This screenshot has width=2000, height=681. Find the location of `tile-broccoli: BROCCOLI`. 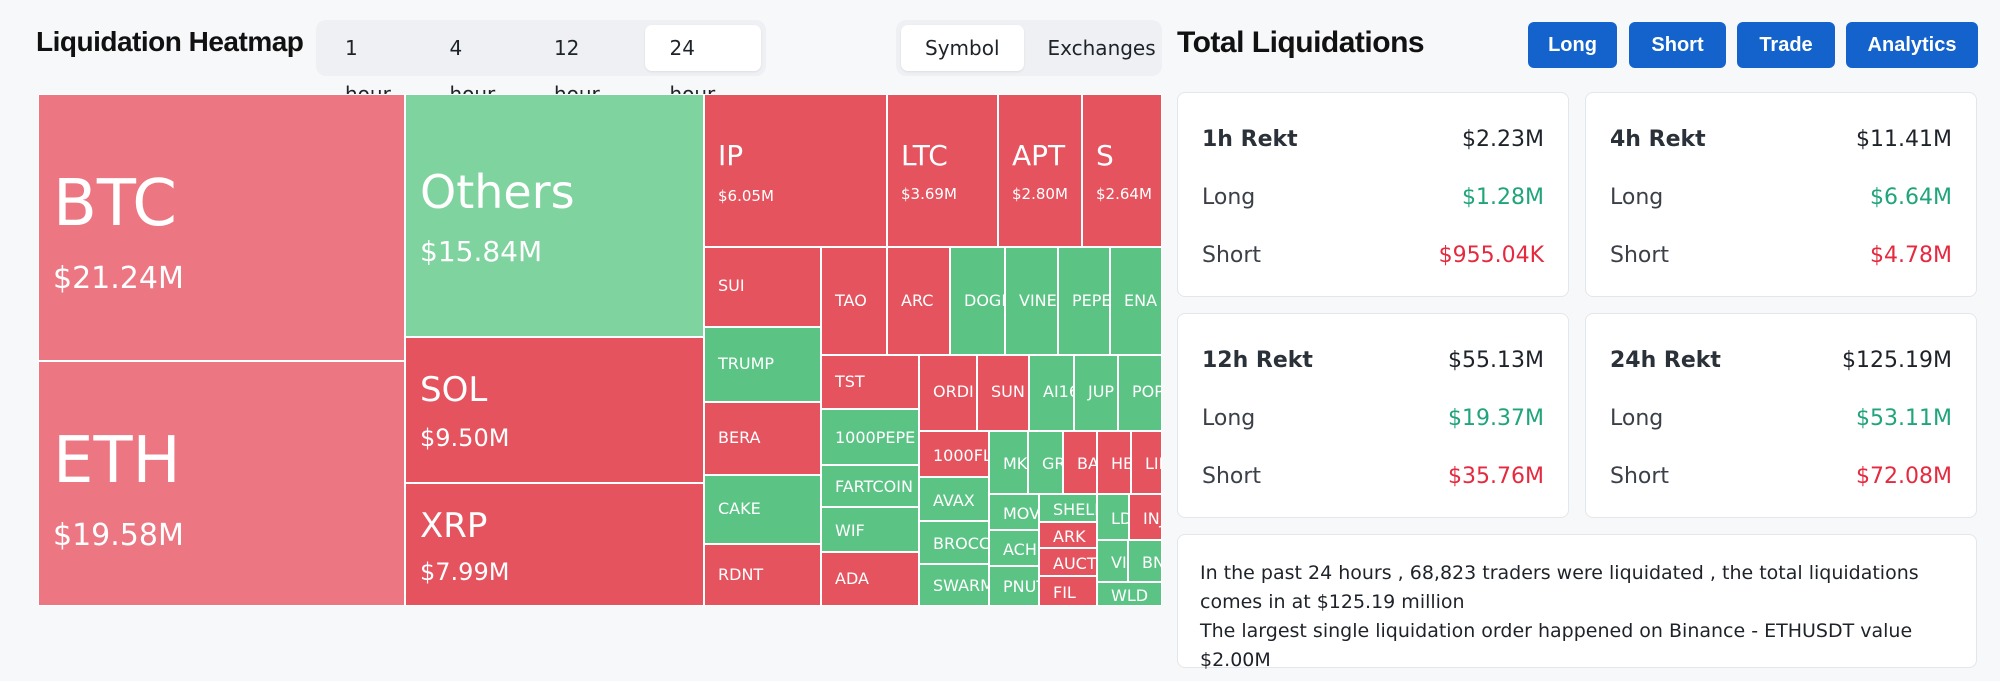

tile-broccoli: BROCCOLI is located at coordinates (954, 542).